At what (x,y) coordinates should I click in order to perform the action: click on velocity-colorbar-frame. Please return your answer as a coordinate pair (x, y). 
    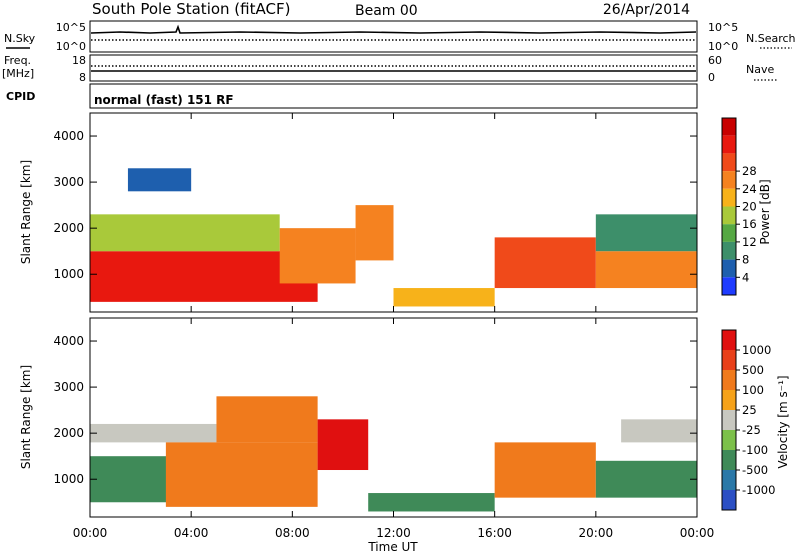
    Looking at the image, I should click on (729, 420).